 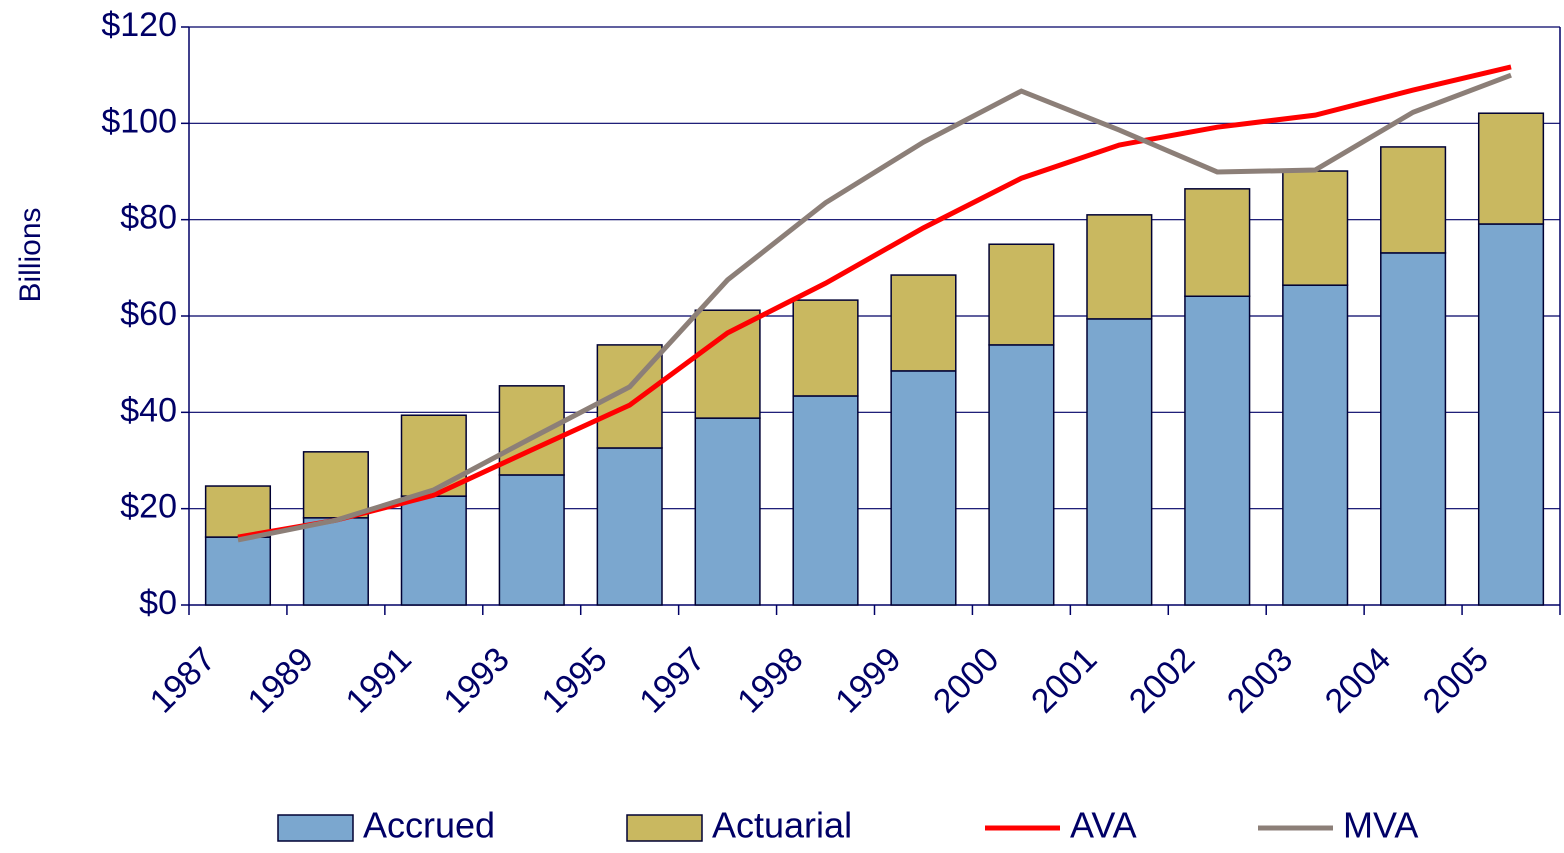 I want to click on x-tick-label: 2004, so click(x=1358, y=680).